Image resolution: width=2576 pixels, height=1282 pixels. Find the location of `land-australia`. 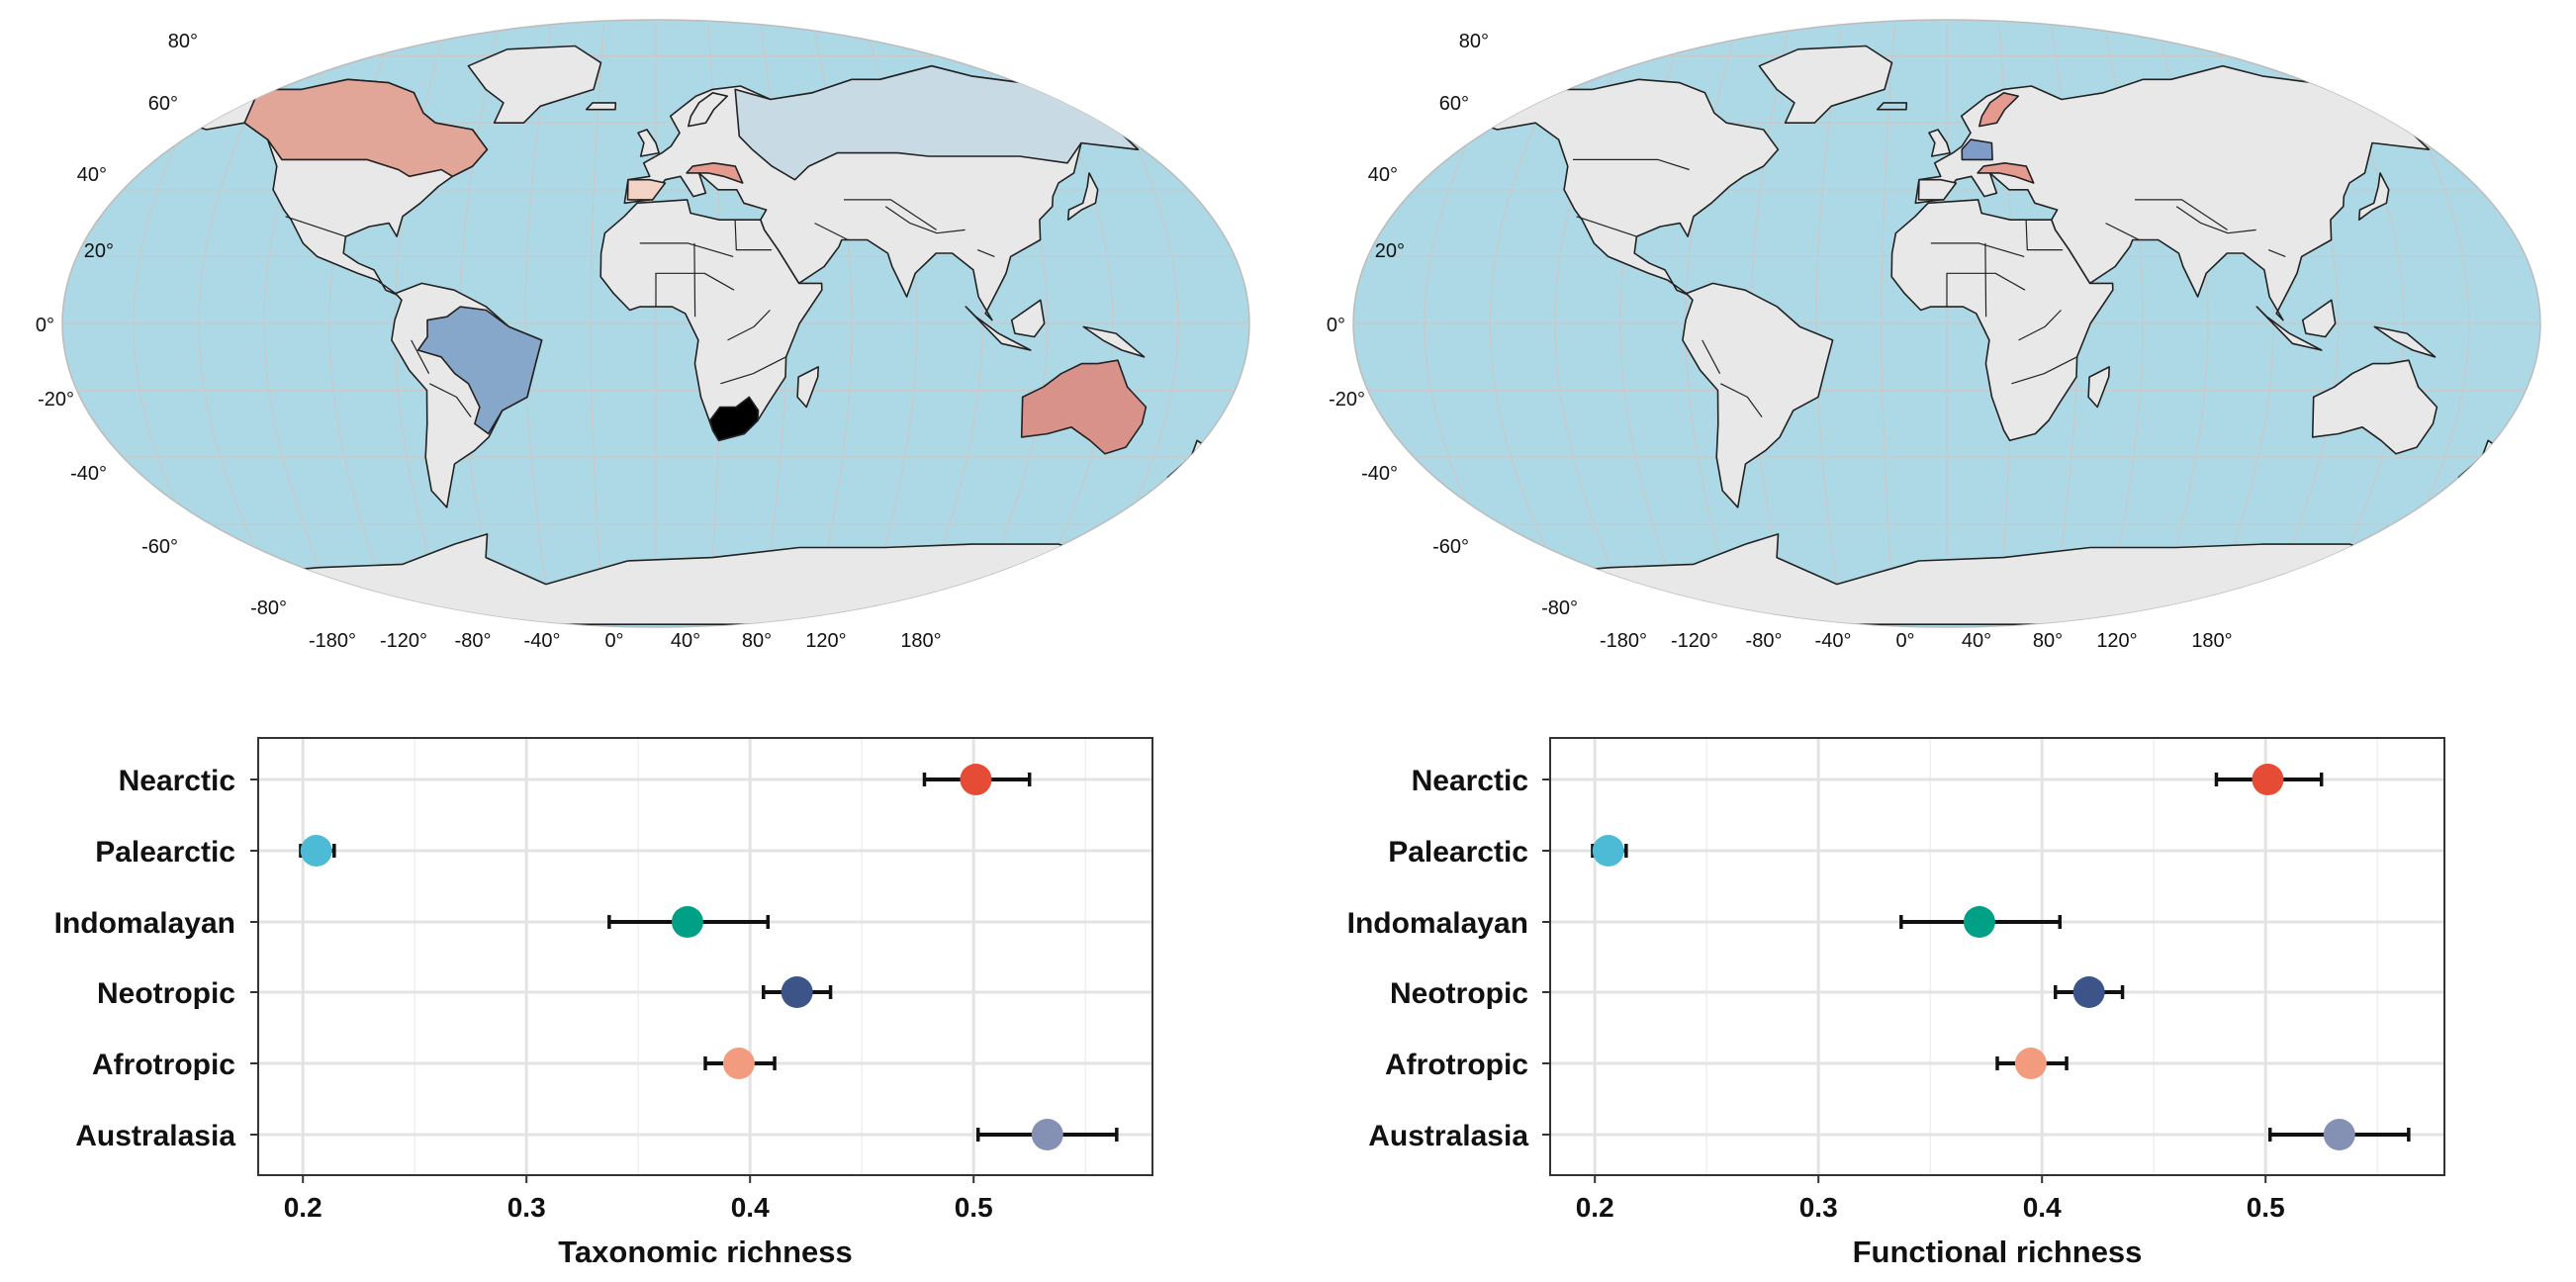

land-australia is located at coordinates (2375, 407).